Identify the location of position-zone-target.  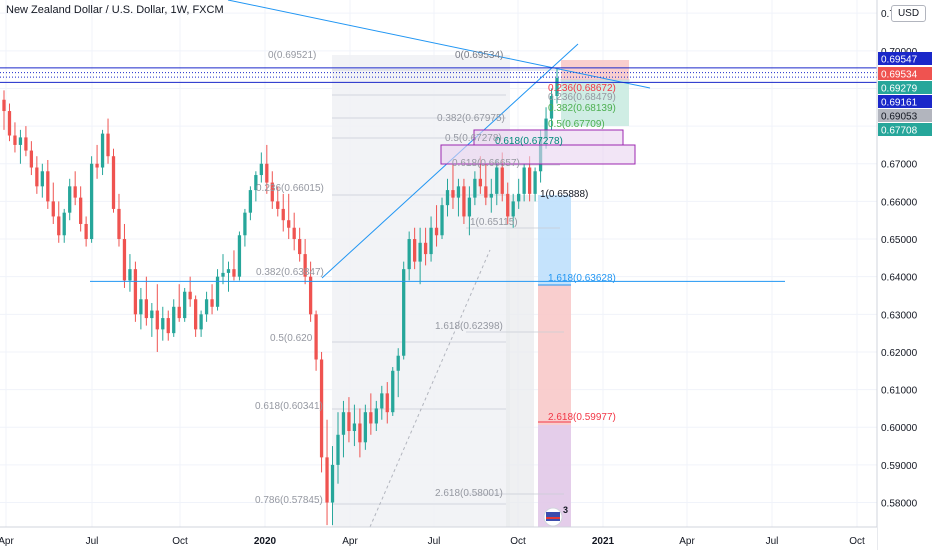
(595, 103).